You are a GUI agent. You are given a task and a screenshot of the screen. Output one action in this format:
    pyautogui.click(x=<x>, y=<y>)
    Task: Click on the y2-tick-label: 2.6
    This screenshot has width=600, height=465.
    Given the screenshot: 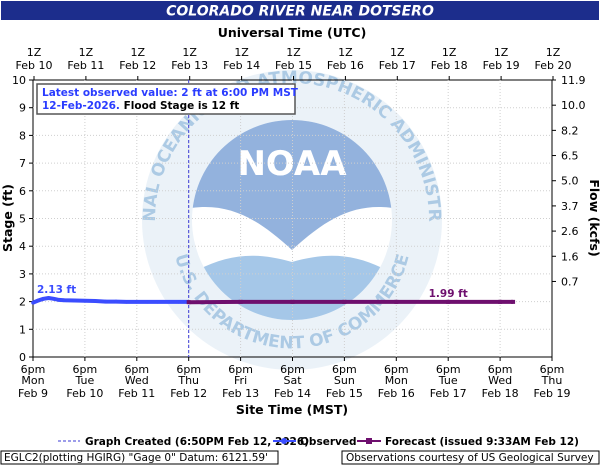 What is the action you would take?
    pyautogui.click(x=570, y=231)
    